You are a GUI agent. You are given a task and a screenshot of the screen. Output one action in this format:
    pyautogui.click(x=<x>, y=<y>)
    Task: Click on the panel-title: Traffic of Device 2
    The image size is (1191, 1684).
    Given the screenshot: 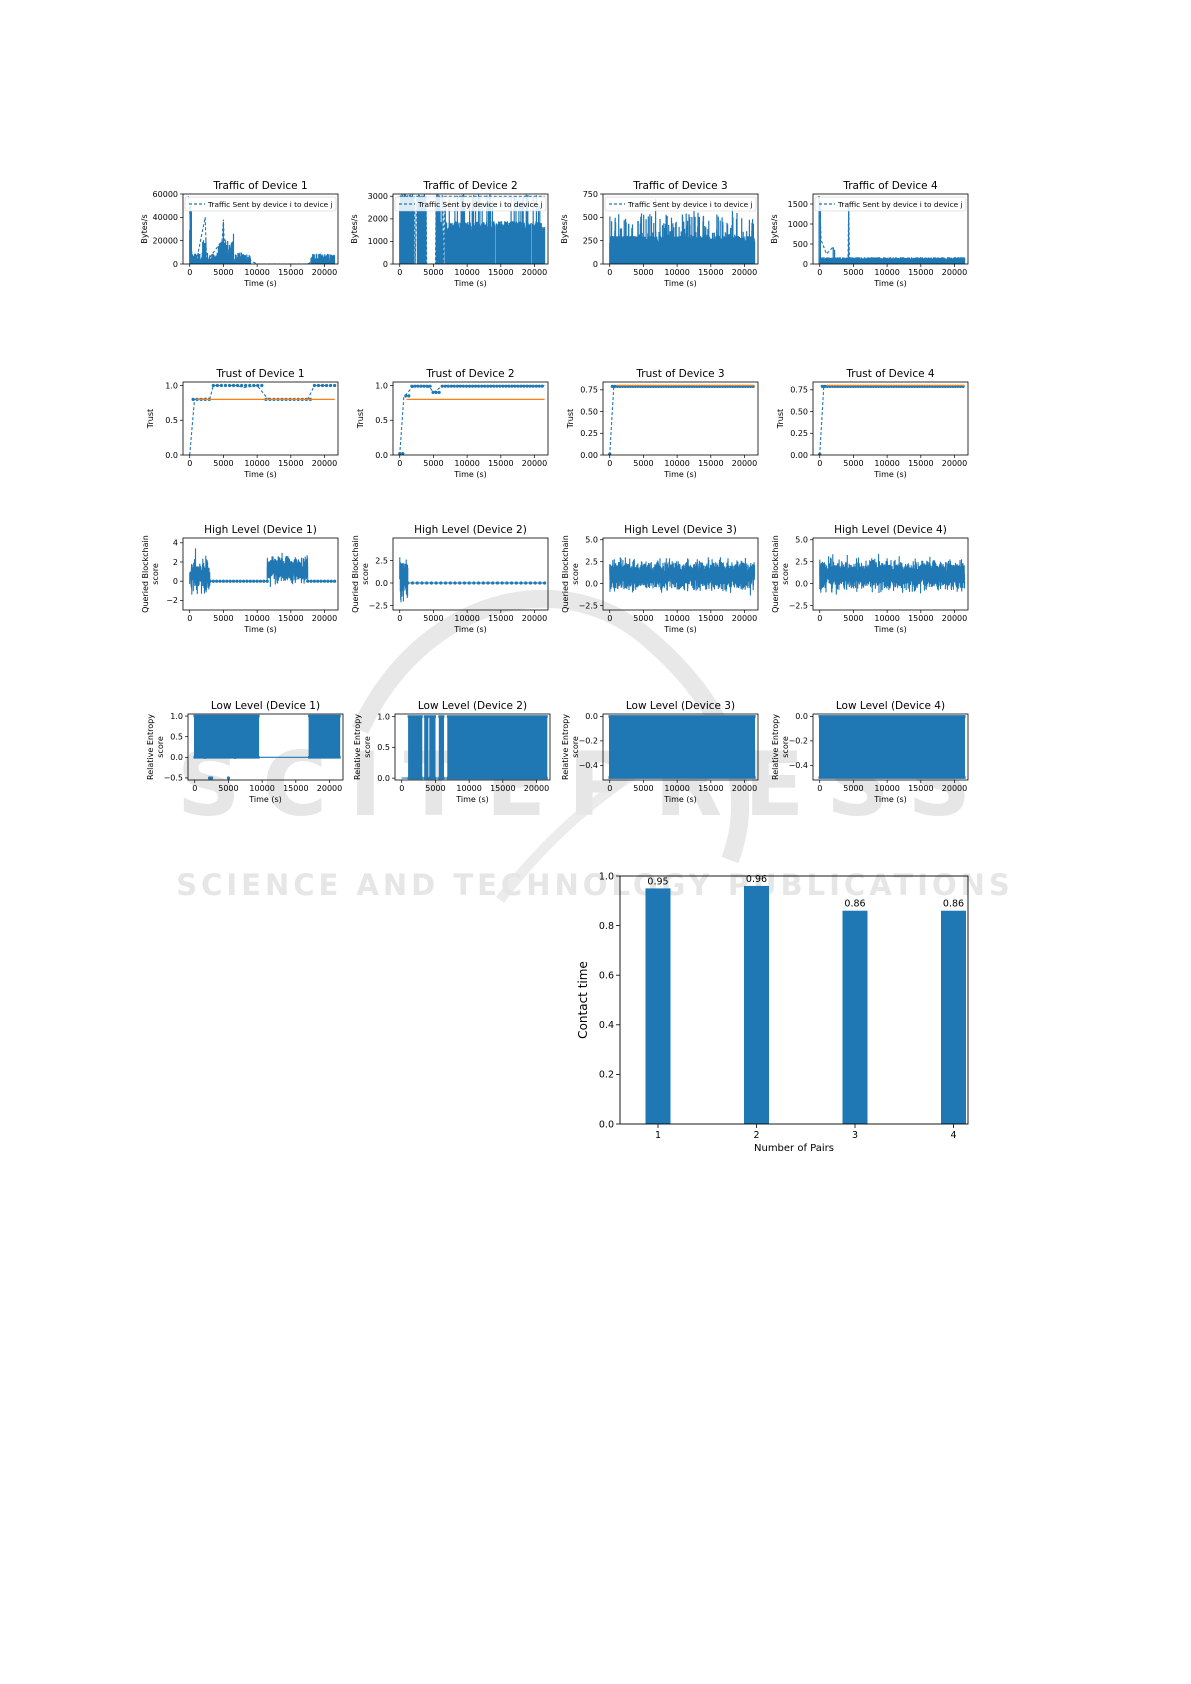 What is the action you would take?
    pyautogui.click(x=469, y=186)
    